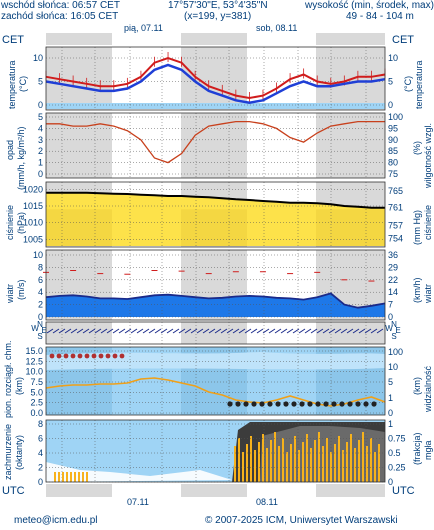 This screenshot has height=530, width=434. I want to click on wind-tick-right: 22, so click(393, 280).